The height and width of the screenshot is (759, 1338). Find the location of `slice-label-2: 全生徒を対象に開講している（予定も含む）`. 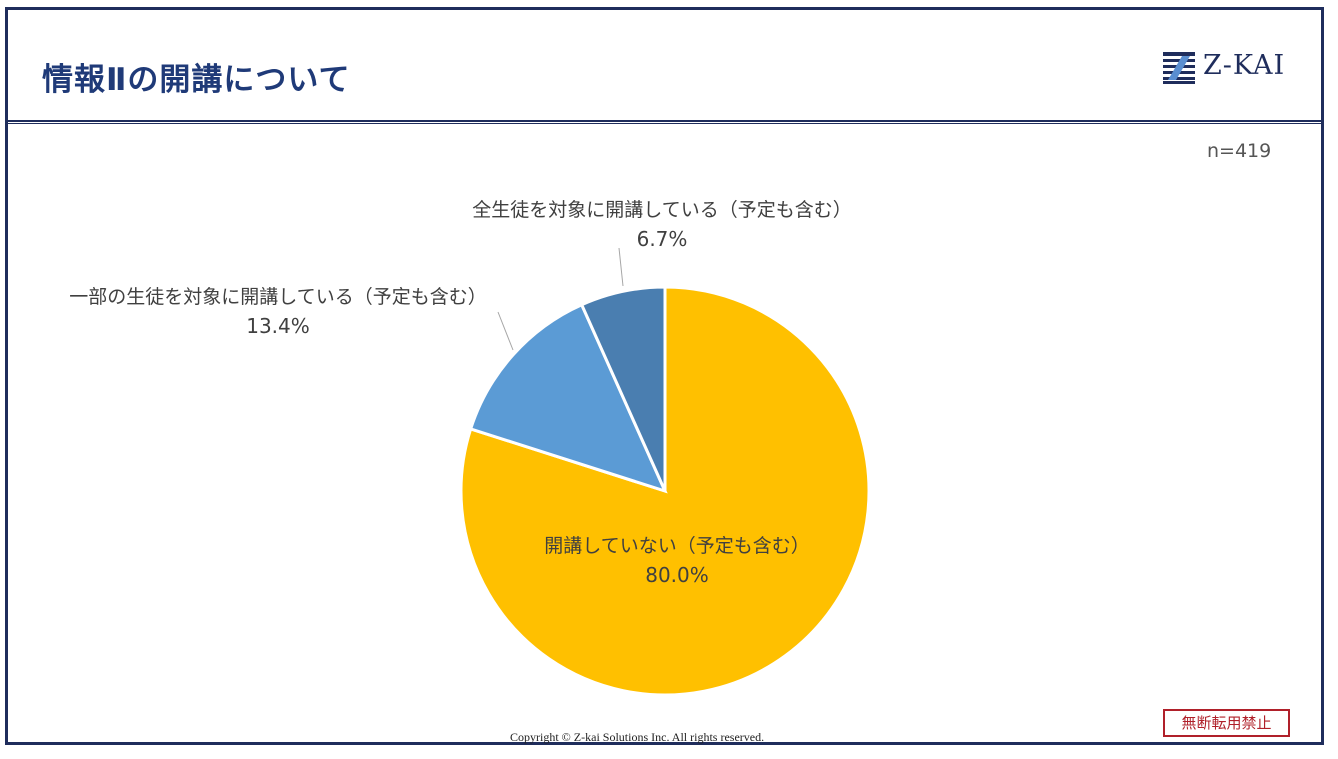

slice-label-2: 全生徒を対象に開講している（予定も含む） is located at coordinates (661, 210).